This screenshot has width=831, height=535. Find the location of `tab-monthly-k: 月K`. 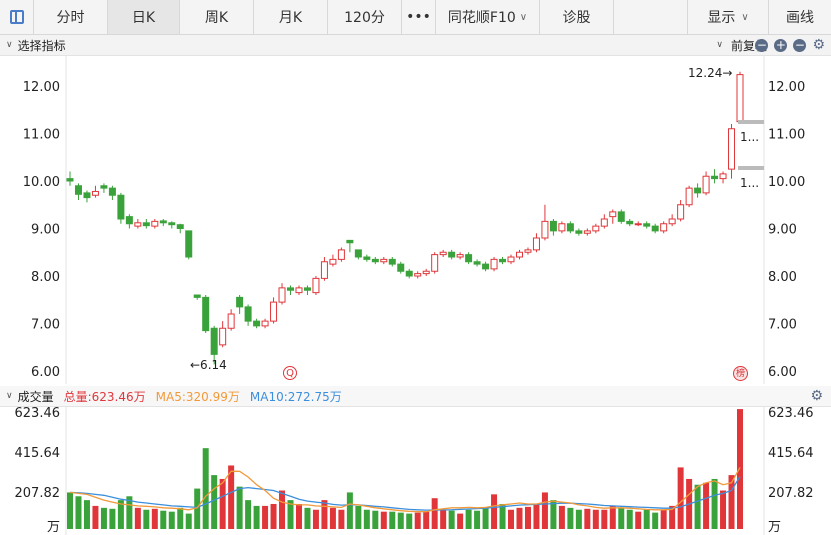

tab-monthly-k: 月K is located at coordinates (291, 17).